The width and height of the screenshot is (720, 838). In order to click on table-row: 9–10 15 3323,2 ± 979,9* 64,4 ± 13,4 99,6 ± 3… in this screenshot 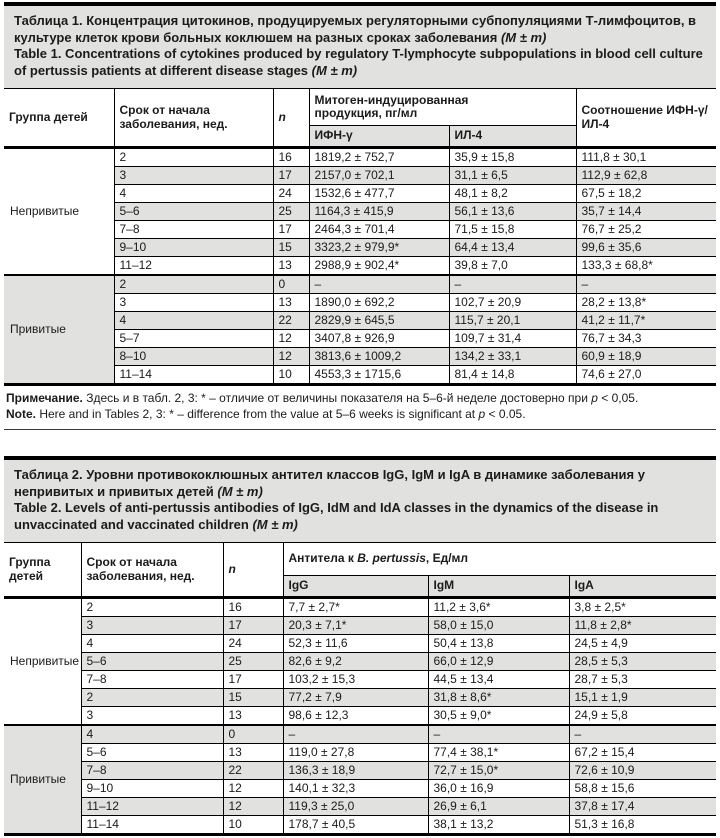, I will do `click(360, 247)`.